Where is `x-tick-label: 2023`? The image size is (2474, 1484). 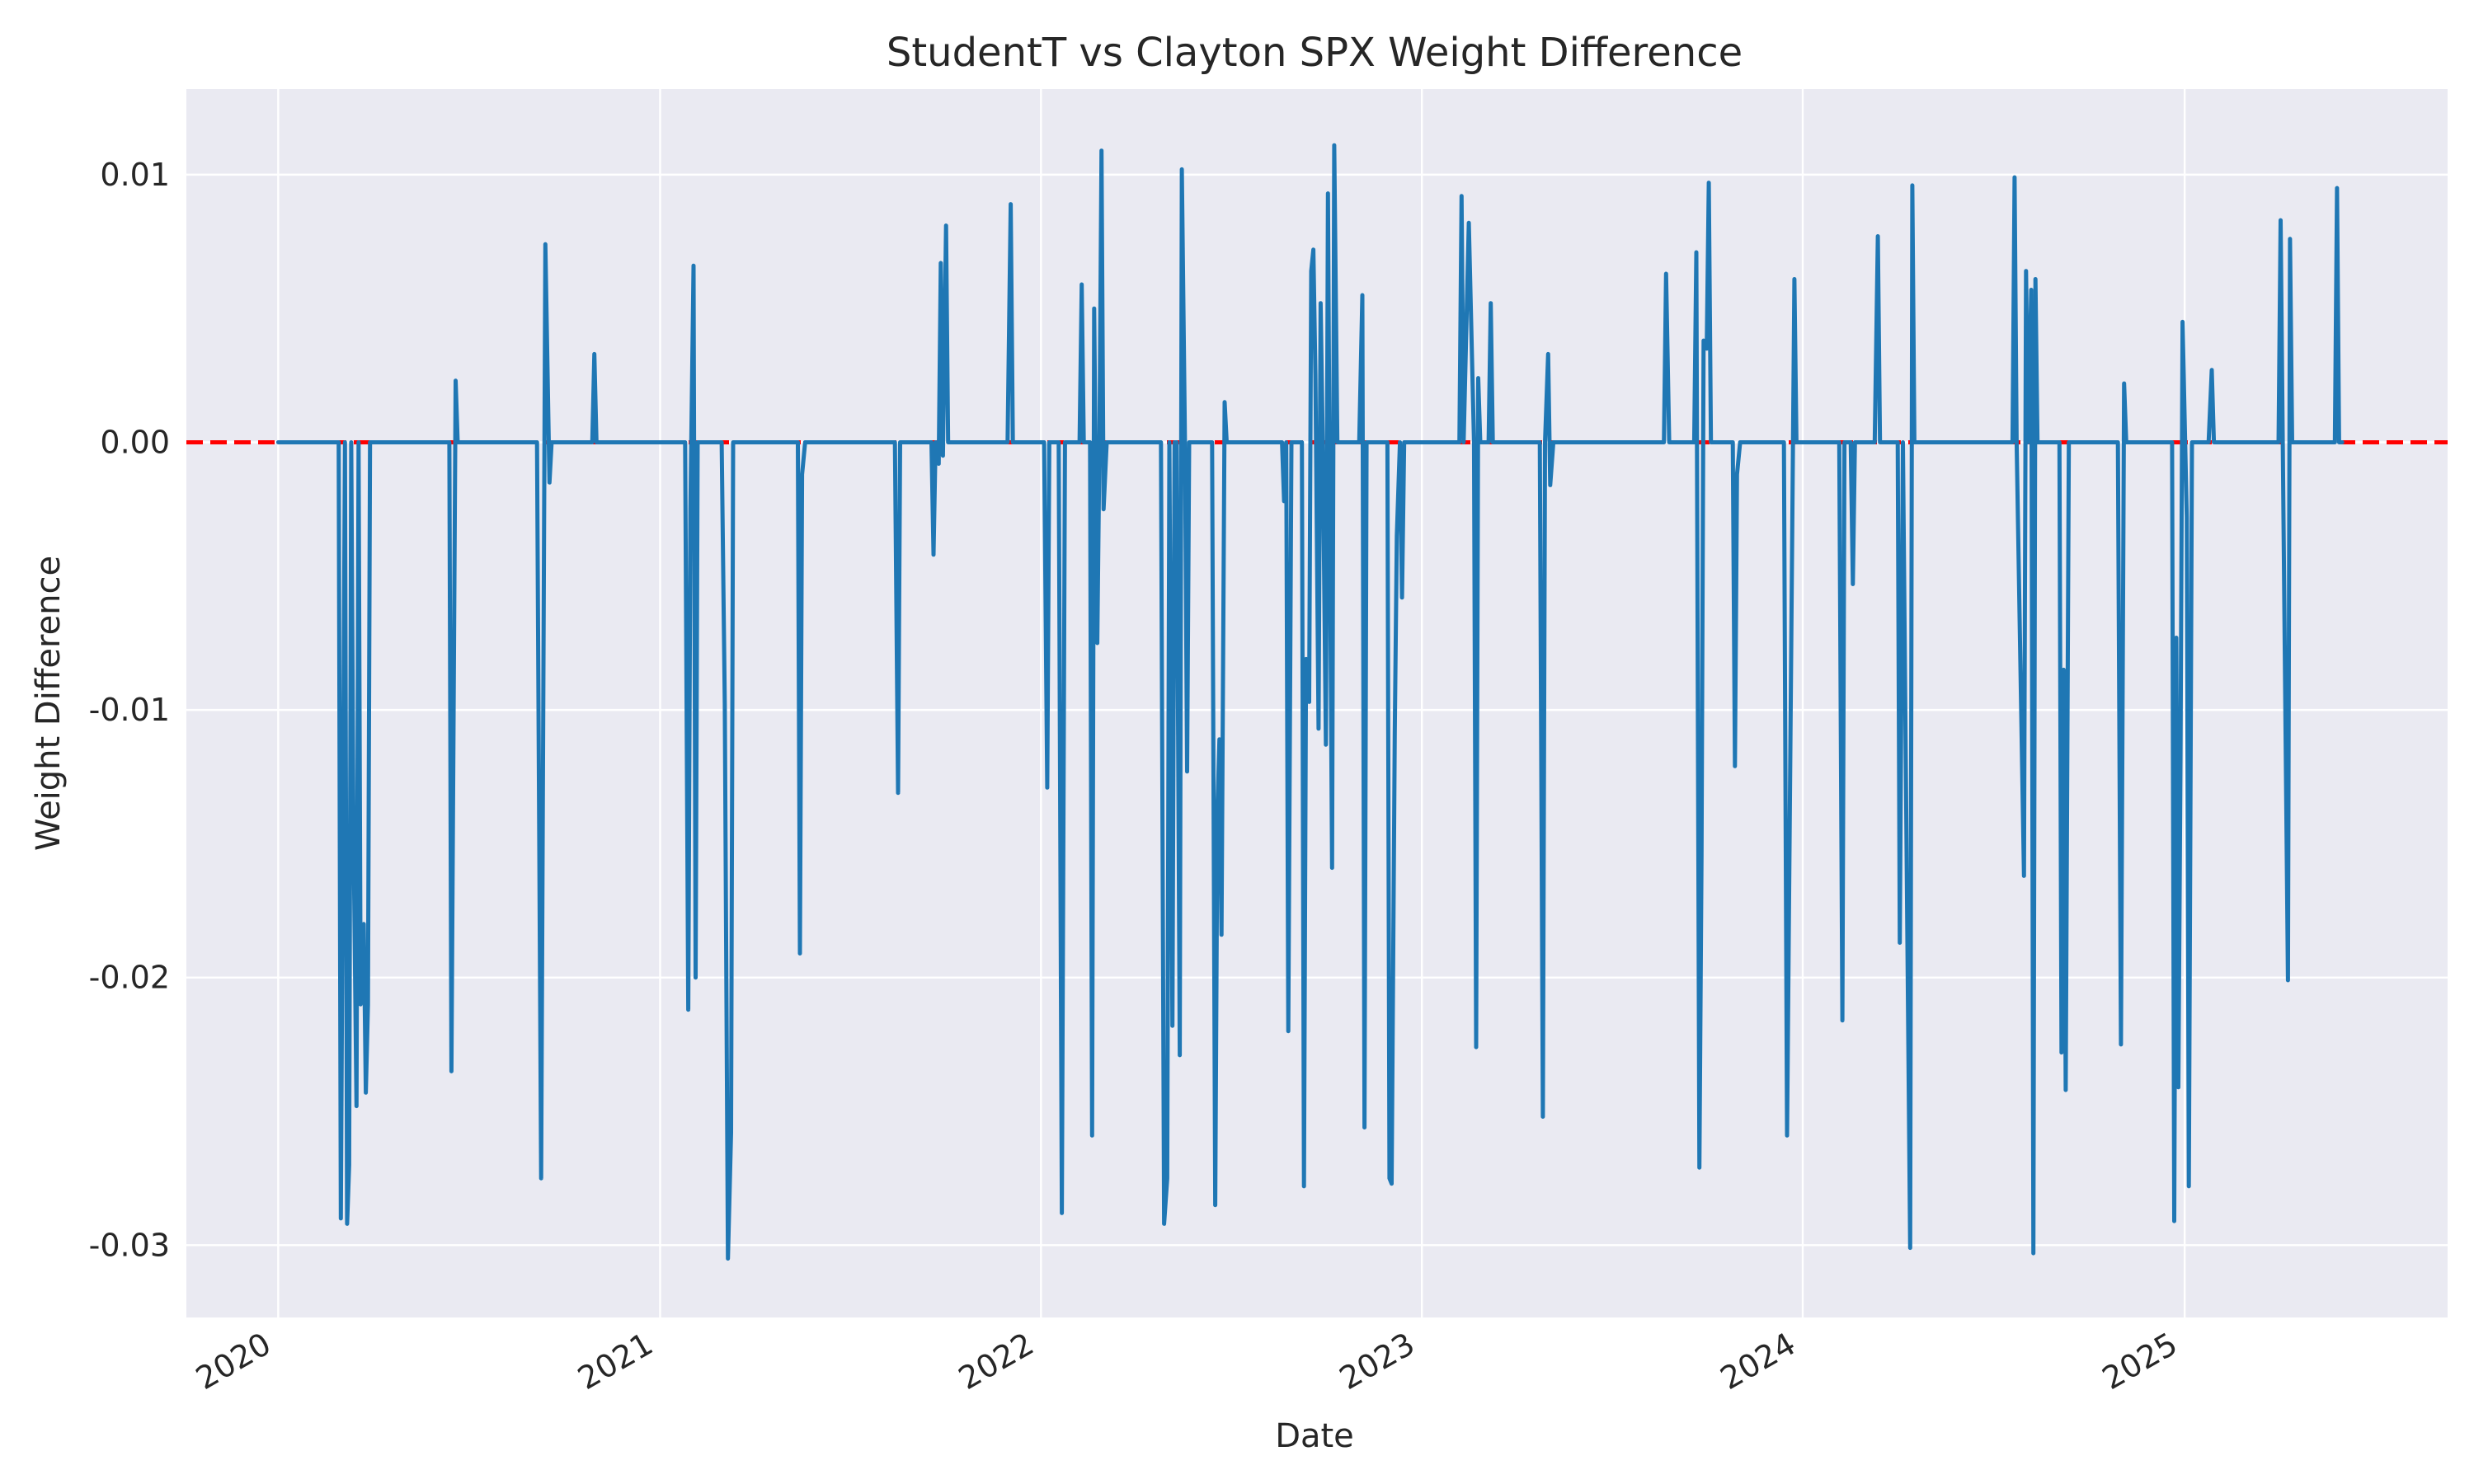
x-tick-label: 2023 is located at coordinates (1377, 1361).